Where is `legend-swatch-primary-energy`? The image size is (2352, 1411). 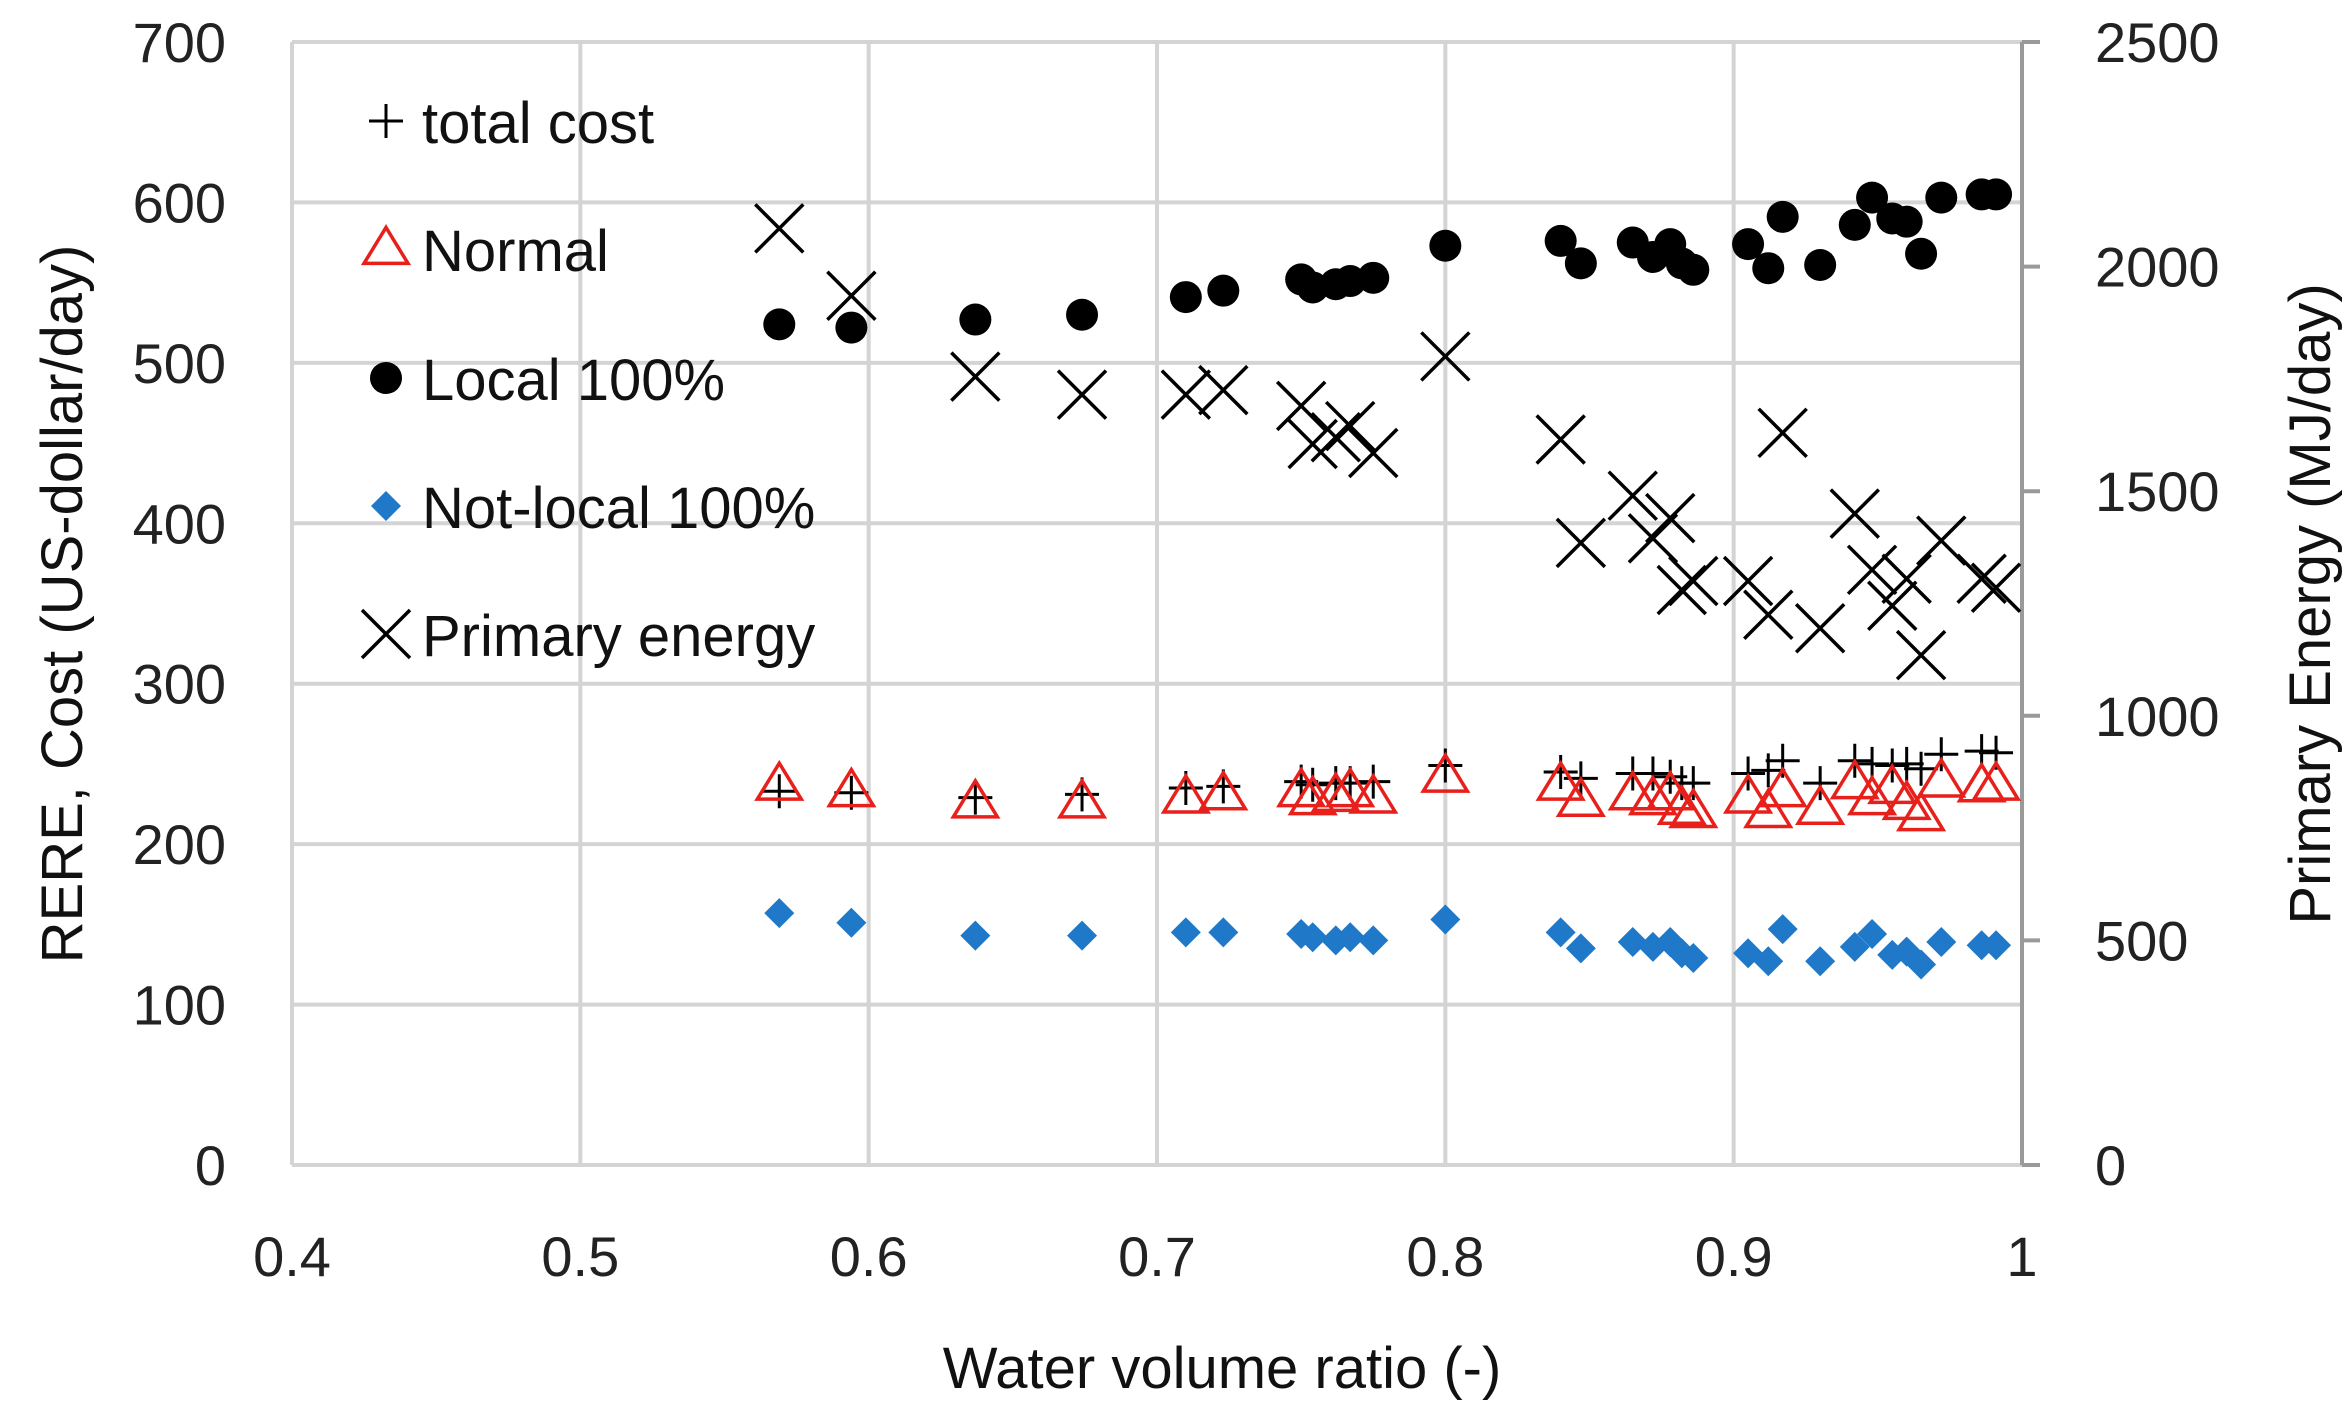
legend-swatch-primary-energy is located at coordinates (386, 634).